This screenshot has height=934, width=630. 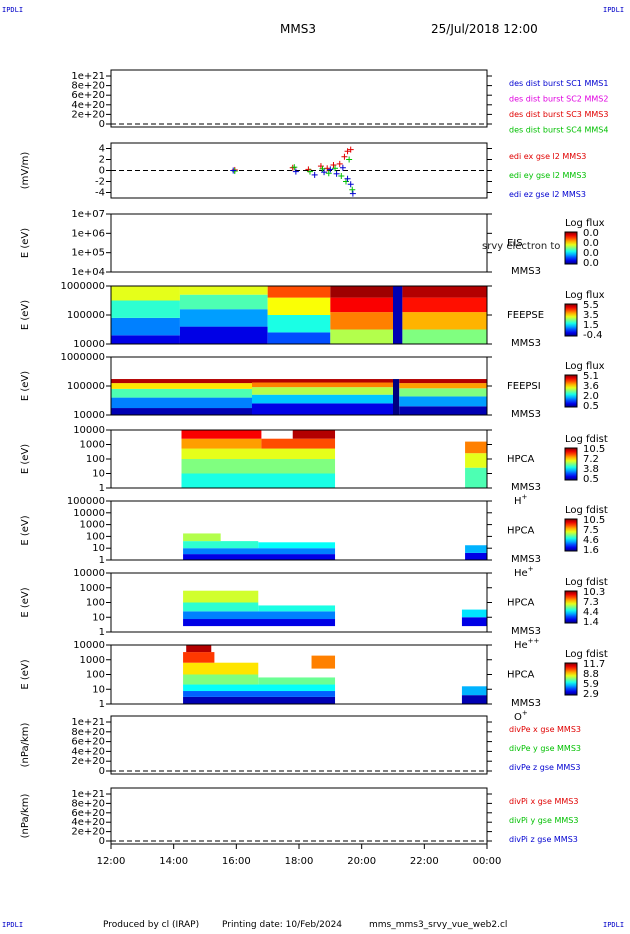 I want to click on y-tick-label: 100000, so click(x=86, y=315).